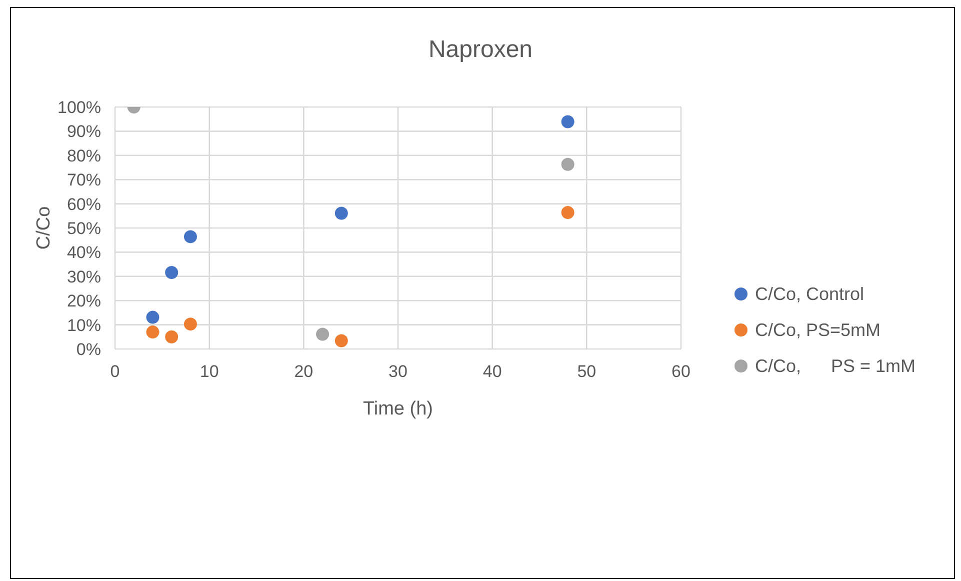  I want to click on y-tick-label: 90%, so click(83, 132).